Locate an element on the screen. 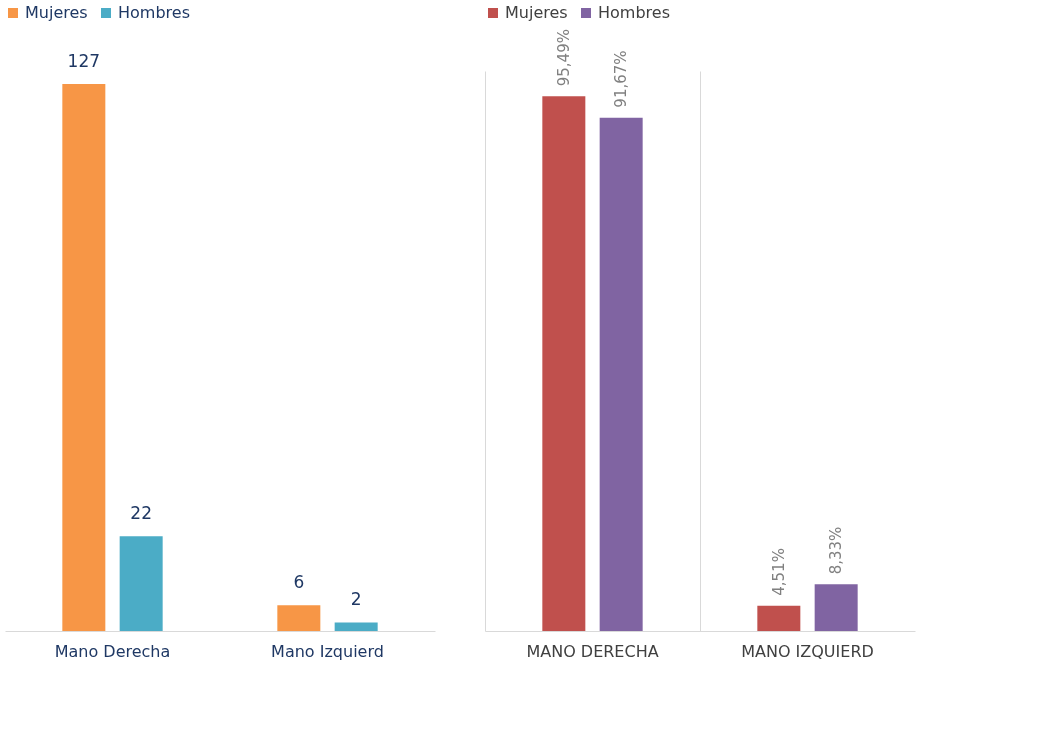 Image resolution: width=1038 pixels, height=756 pixels. data-label: 127 is located at coordinates (84, 60).